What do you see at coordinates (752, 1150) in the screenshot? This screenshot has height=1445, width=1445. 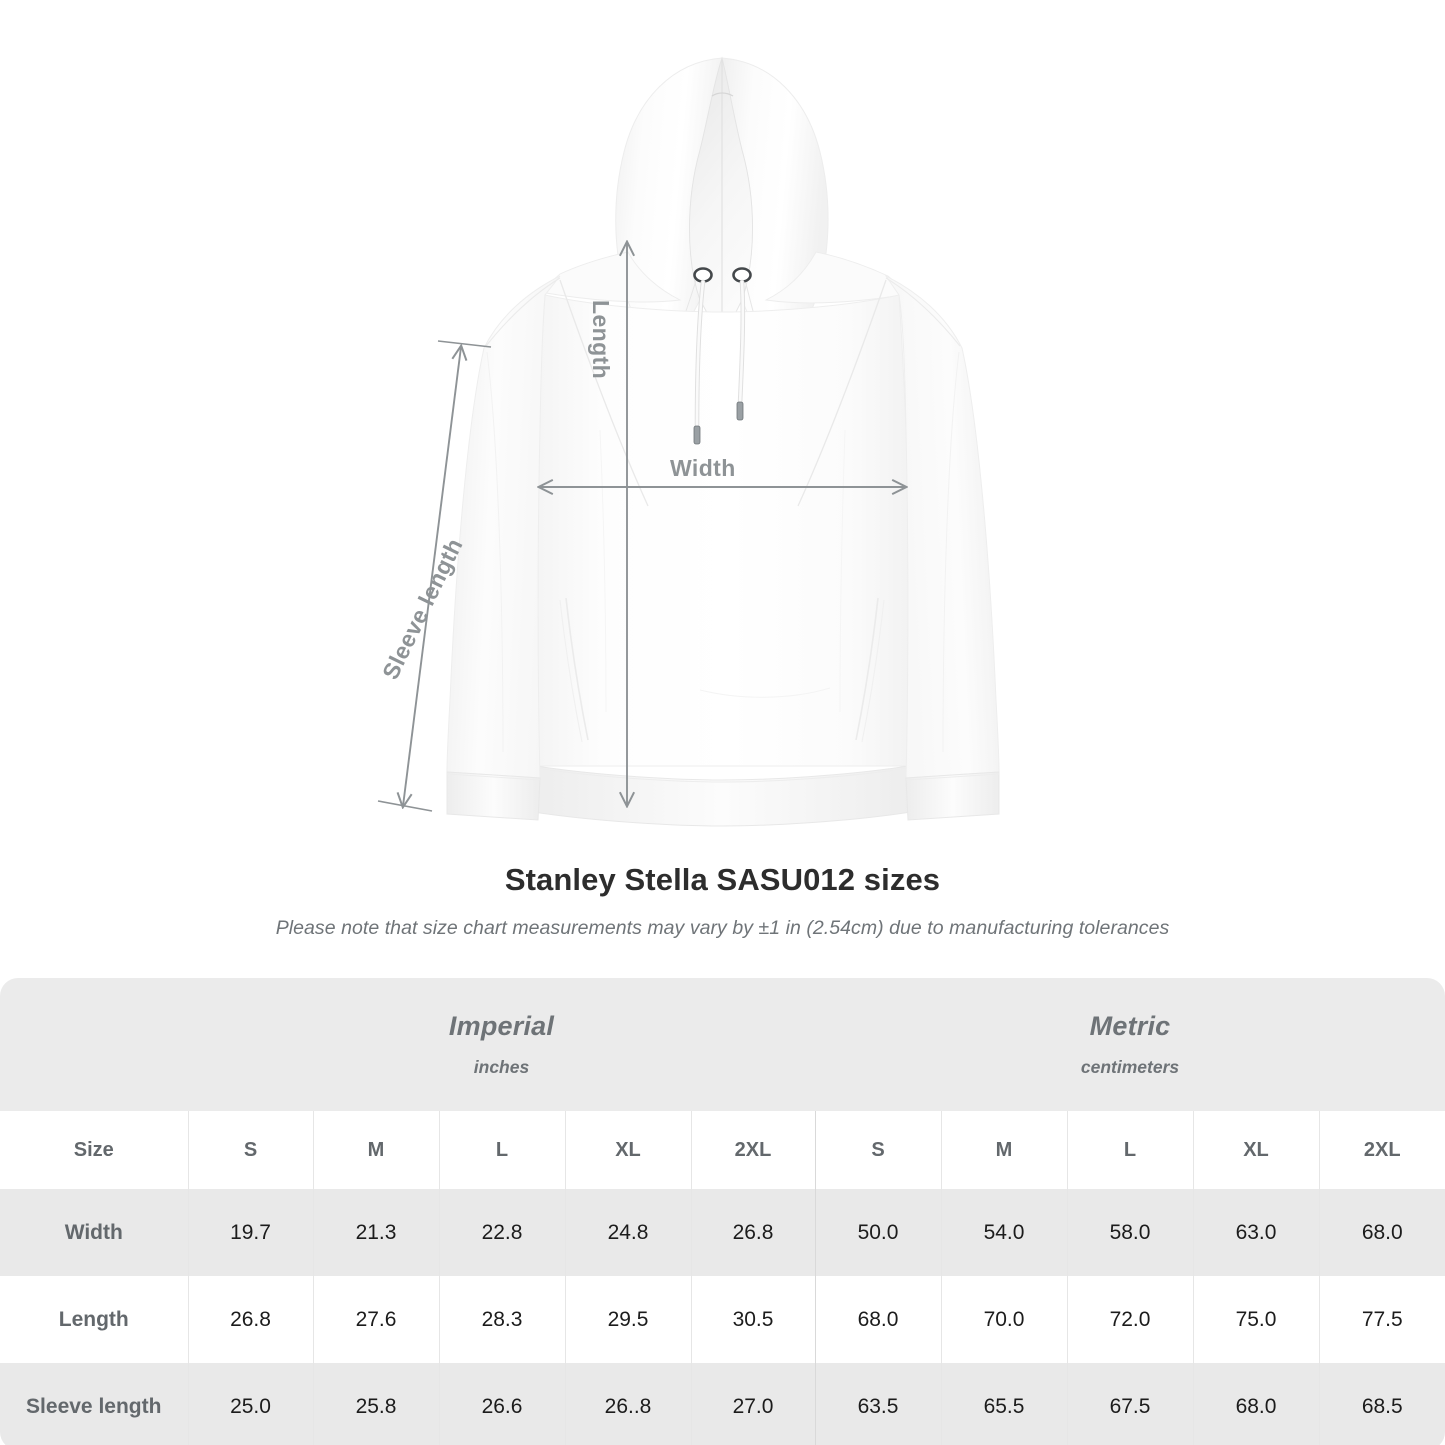 I see `column-header-imperial-2xl: 2XL` at bounding box center [752, 1150].